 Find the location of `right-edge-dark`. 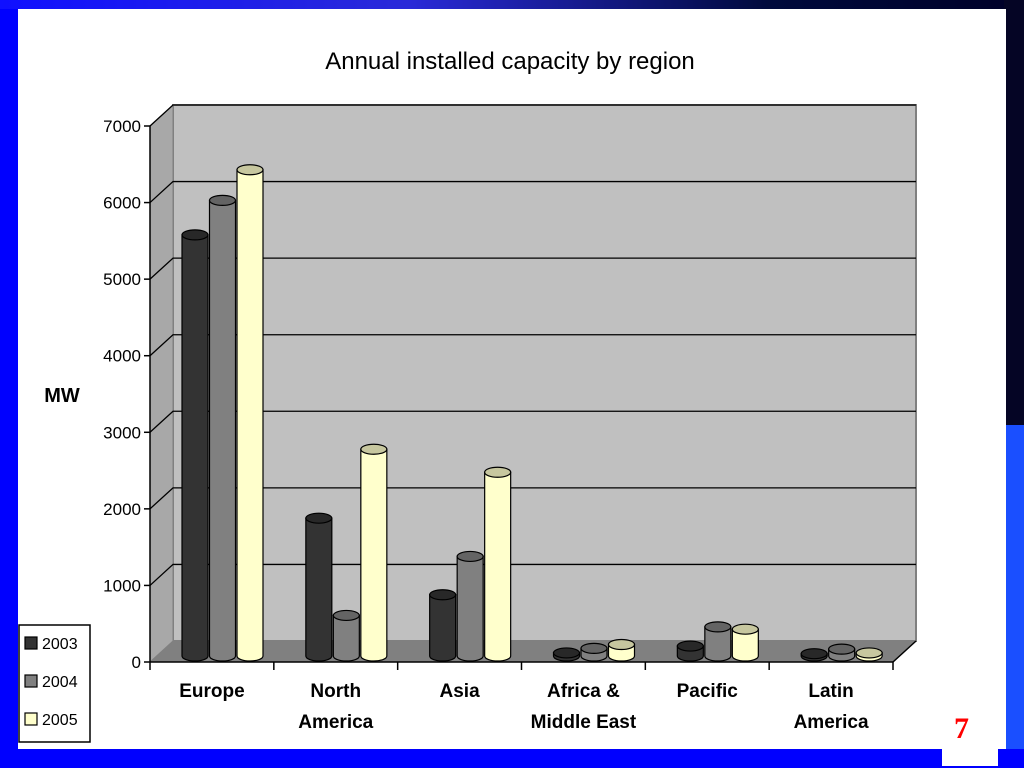

right-edge-dark is located at coordinates (1014, 215).